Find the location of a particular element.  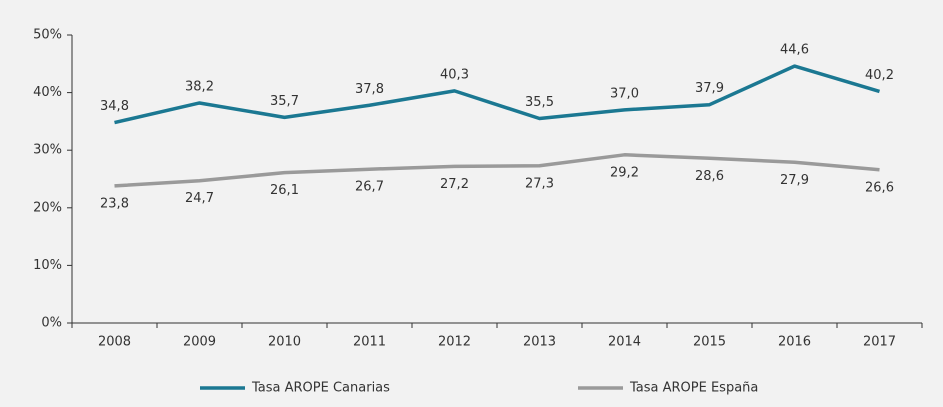

y-tick-label: 30% is located at coordinates (47, 150).